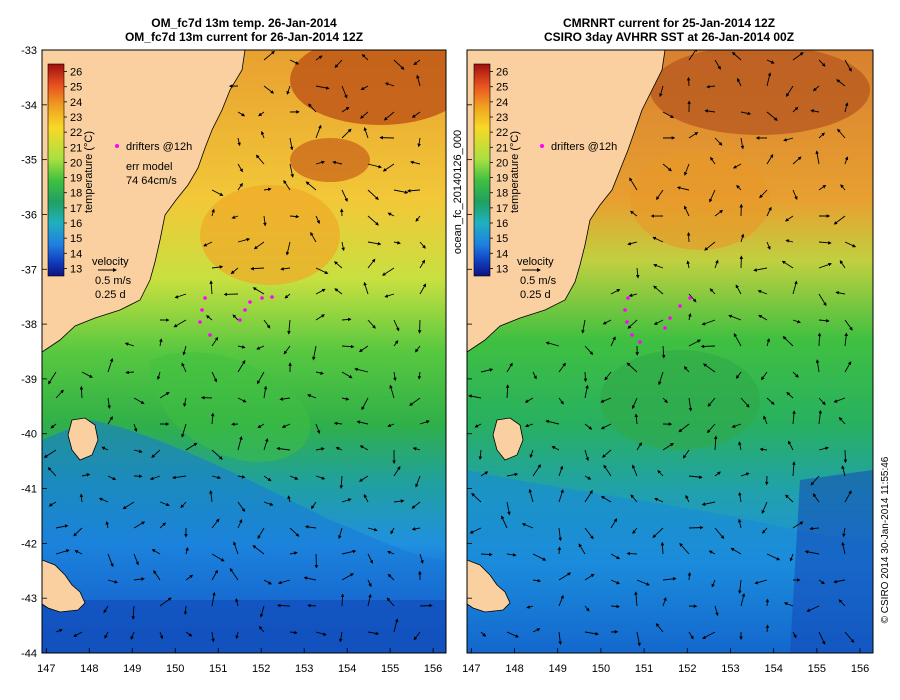 This screenshot has width=900, height=700. What do you see at coordinates (76, 269) in the screenshot?
I see `colorbar-tick-label: 13` at bounding box center [76, 269].